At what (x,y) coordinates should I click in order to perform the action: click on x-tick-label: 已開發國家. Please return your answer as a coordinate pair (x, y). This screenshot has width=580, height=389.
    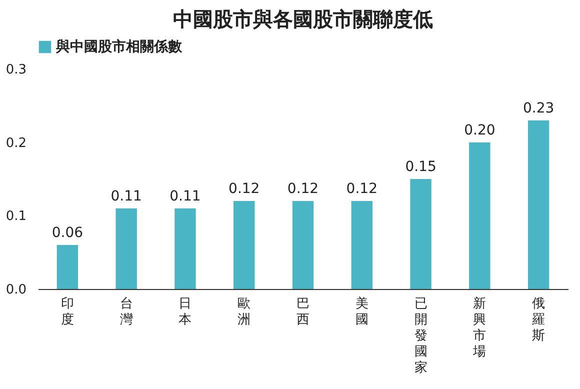
    Looking at the image, I should click on (421, 336).